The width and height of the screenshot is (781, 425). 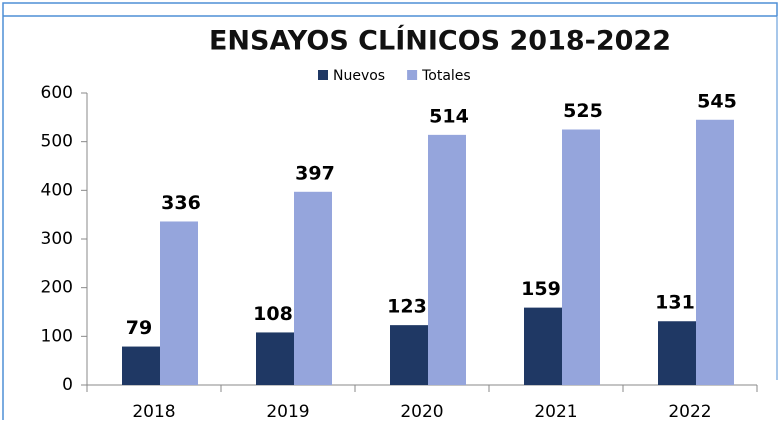 I want to click on y-tick-label: 0, so click(x=67, y=385).